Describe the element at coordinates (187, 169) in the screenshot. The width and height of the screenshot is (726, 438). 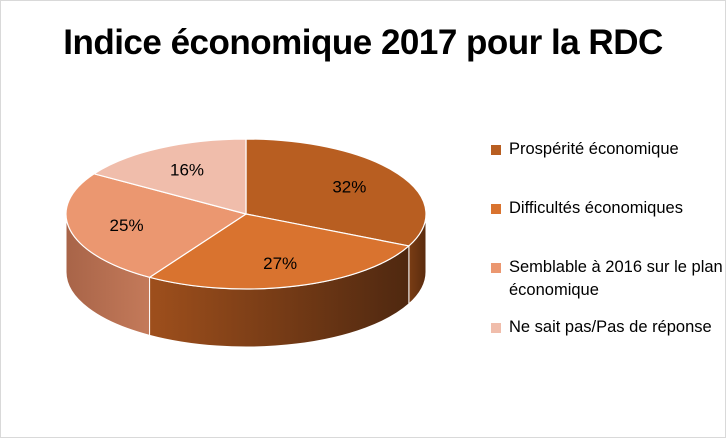
I see `data-label: 16%` at that location.